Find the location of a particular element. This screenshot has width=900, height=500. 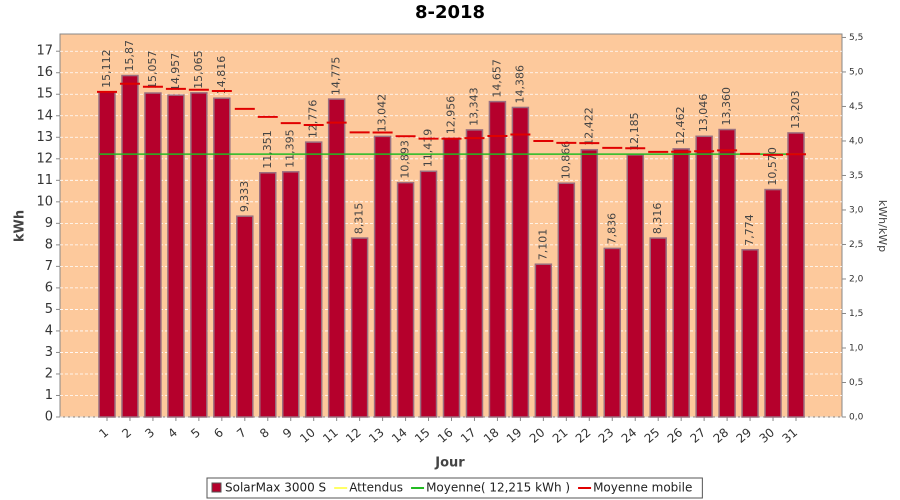

x-tick-label: 19 is located at coordinates (514, 435).